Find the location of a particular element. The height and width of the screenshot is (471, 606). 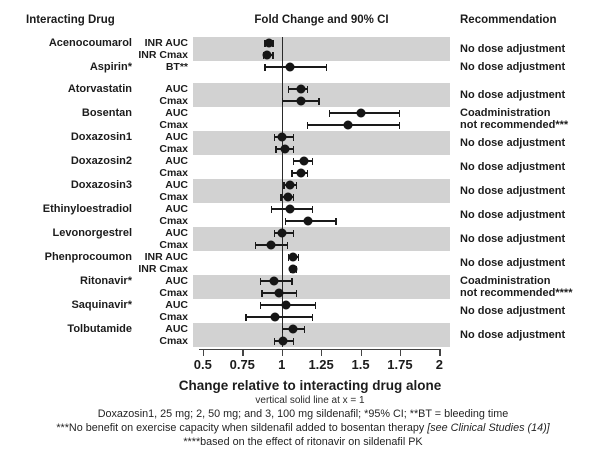

recommendation-text: not recommended*** is located at coordinates (514, 125).